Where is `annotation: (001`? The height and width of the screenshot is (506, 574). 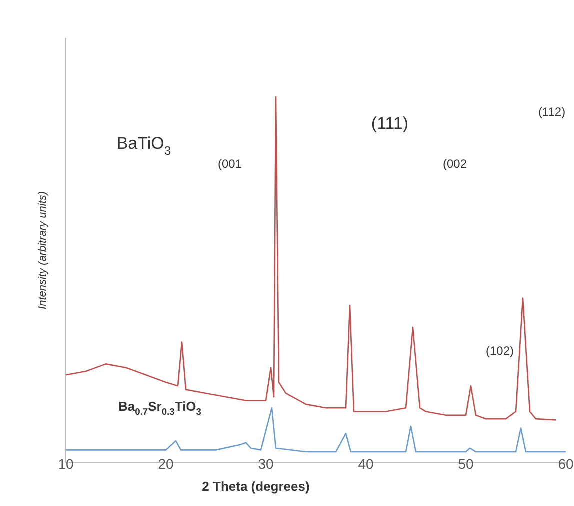
annotation: (001 is located at coordinates (230, 164).